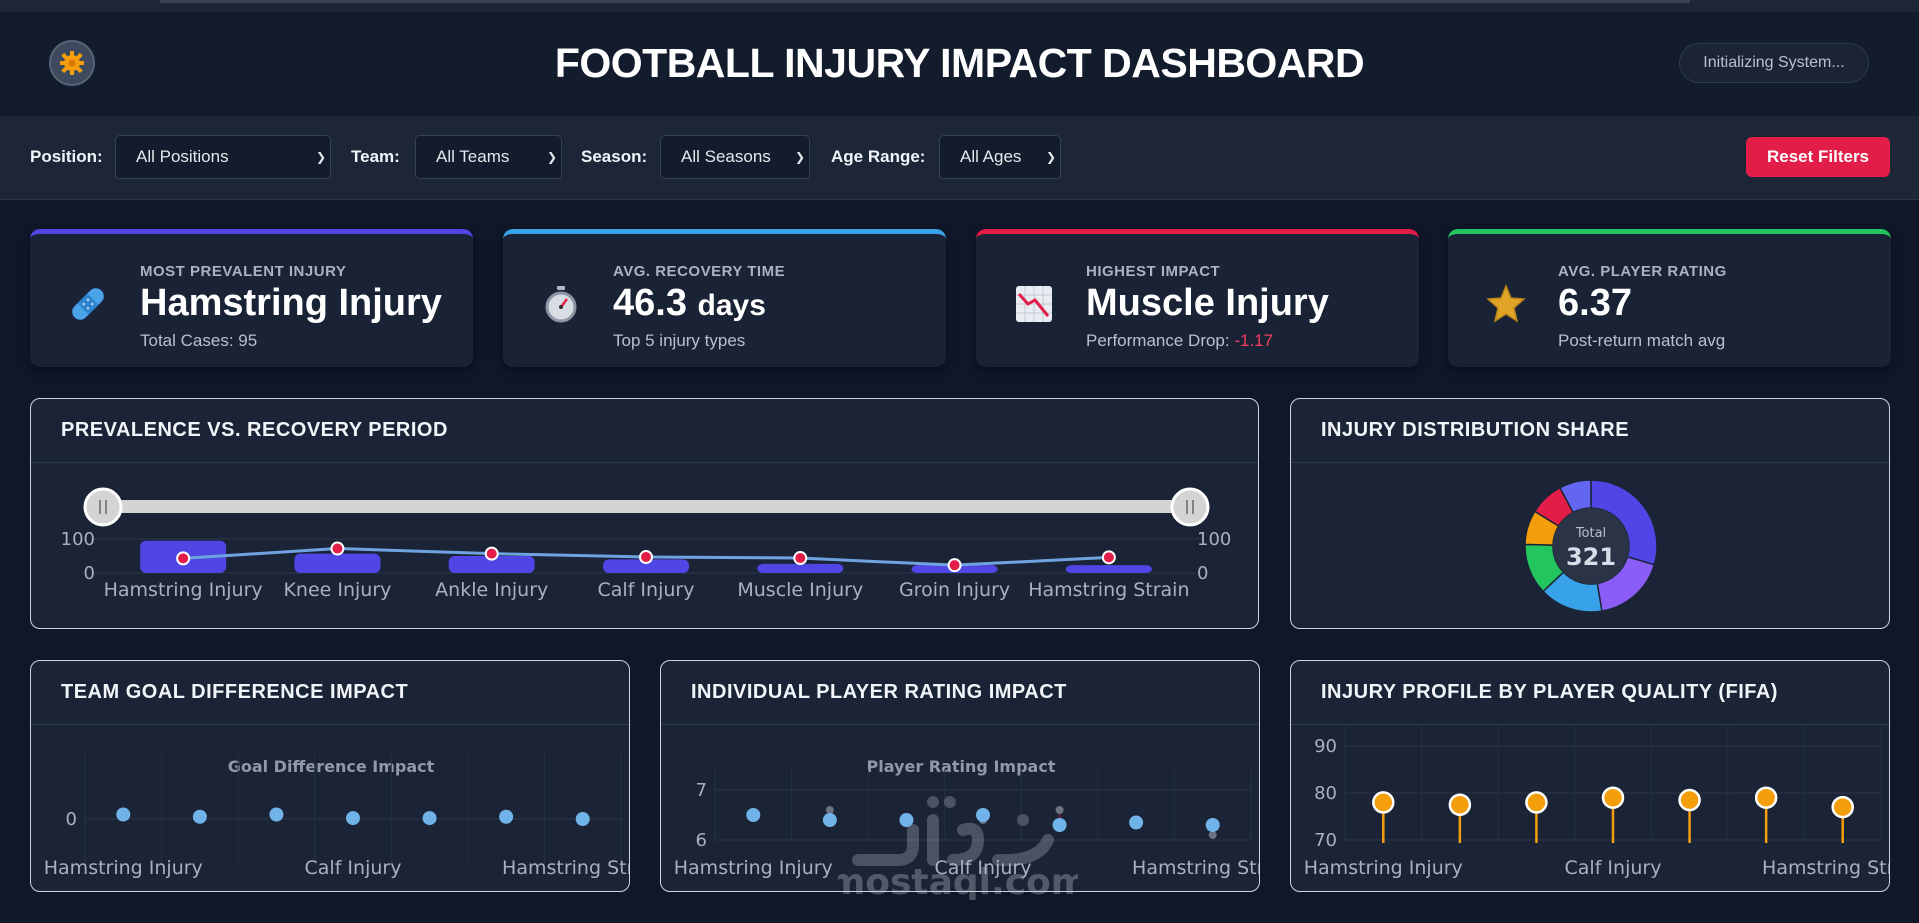 The height and width of the screenshot is (923, 1919). I want to click on reset-filters-button: Reset Filters, so click(1818, 157).